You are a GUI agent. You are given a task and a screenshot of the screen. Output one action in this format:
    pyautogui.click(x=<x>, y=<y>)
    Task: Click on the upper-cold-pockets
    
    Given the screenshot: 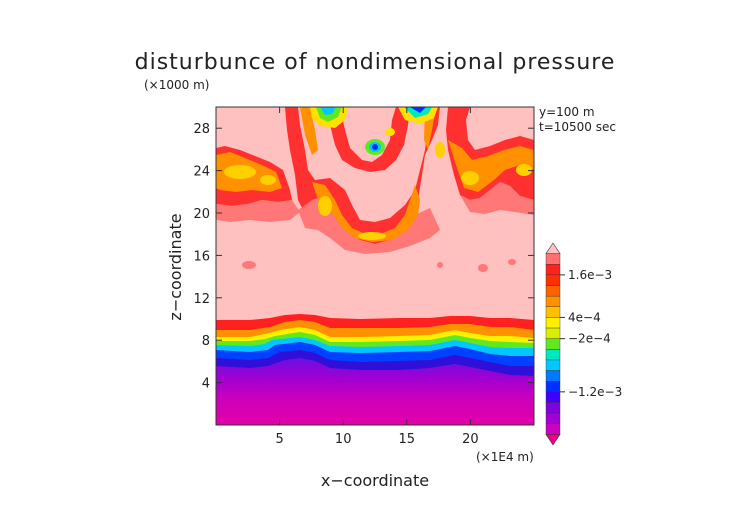 What is the action you would take?
    pyautogui.click(x=374, y=131)
    